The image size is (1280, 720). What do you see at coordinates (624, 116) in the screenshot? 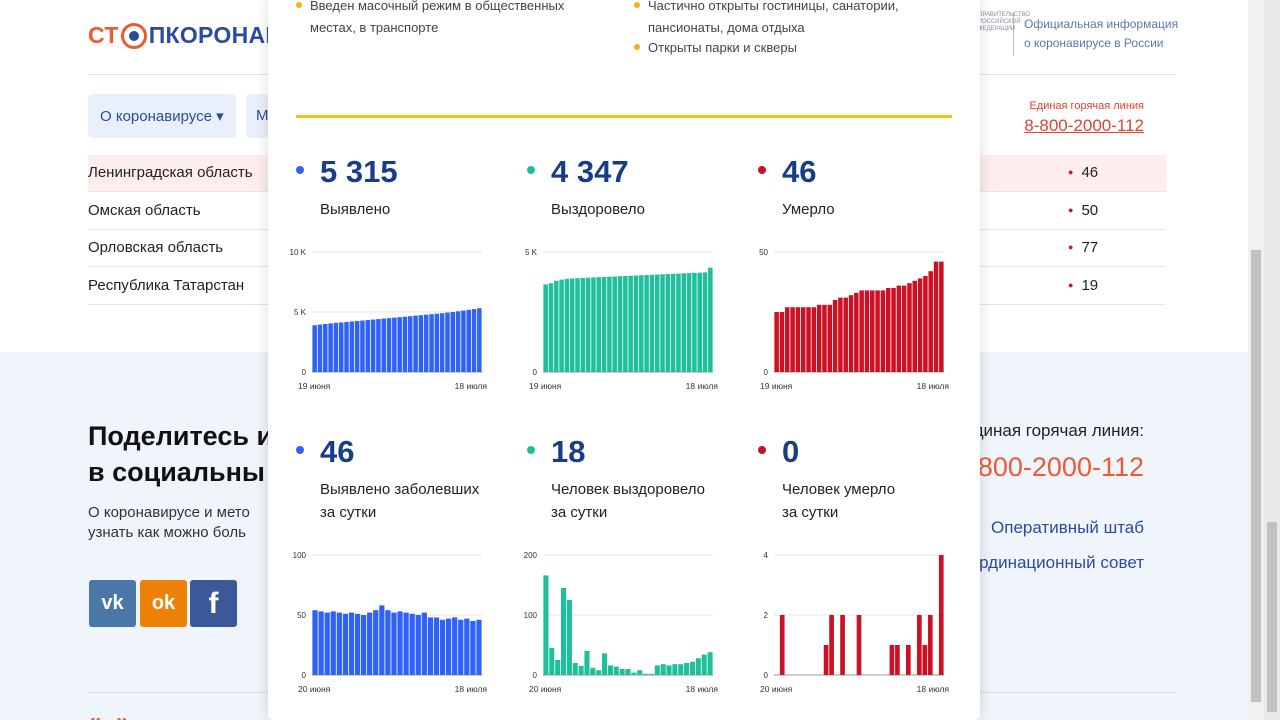
I see `yellow-divider` at bounding box center [624, 116].